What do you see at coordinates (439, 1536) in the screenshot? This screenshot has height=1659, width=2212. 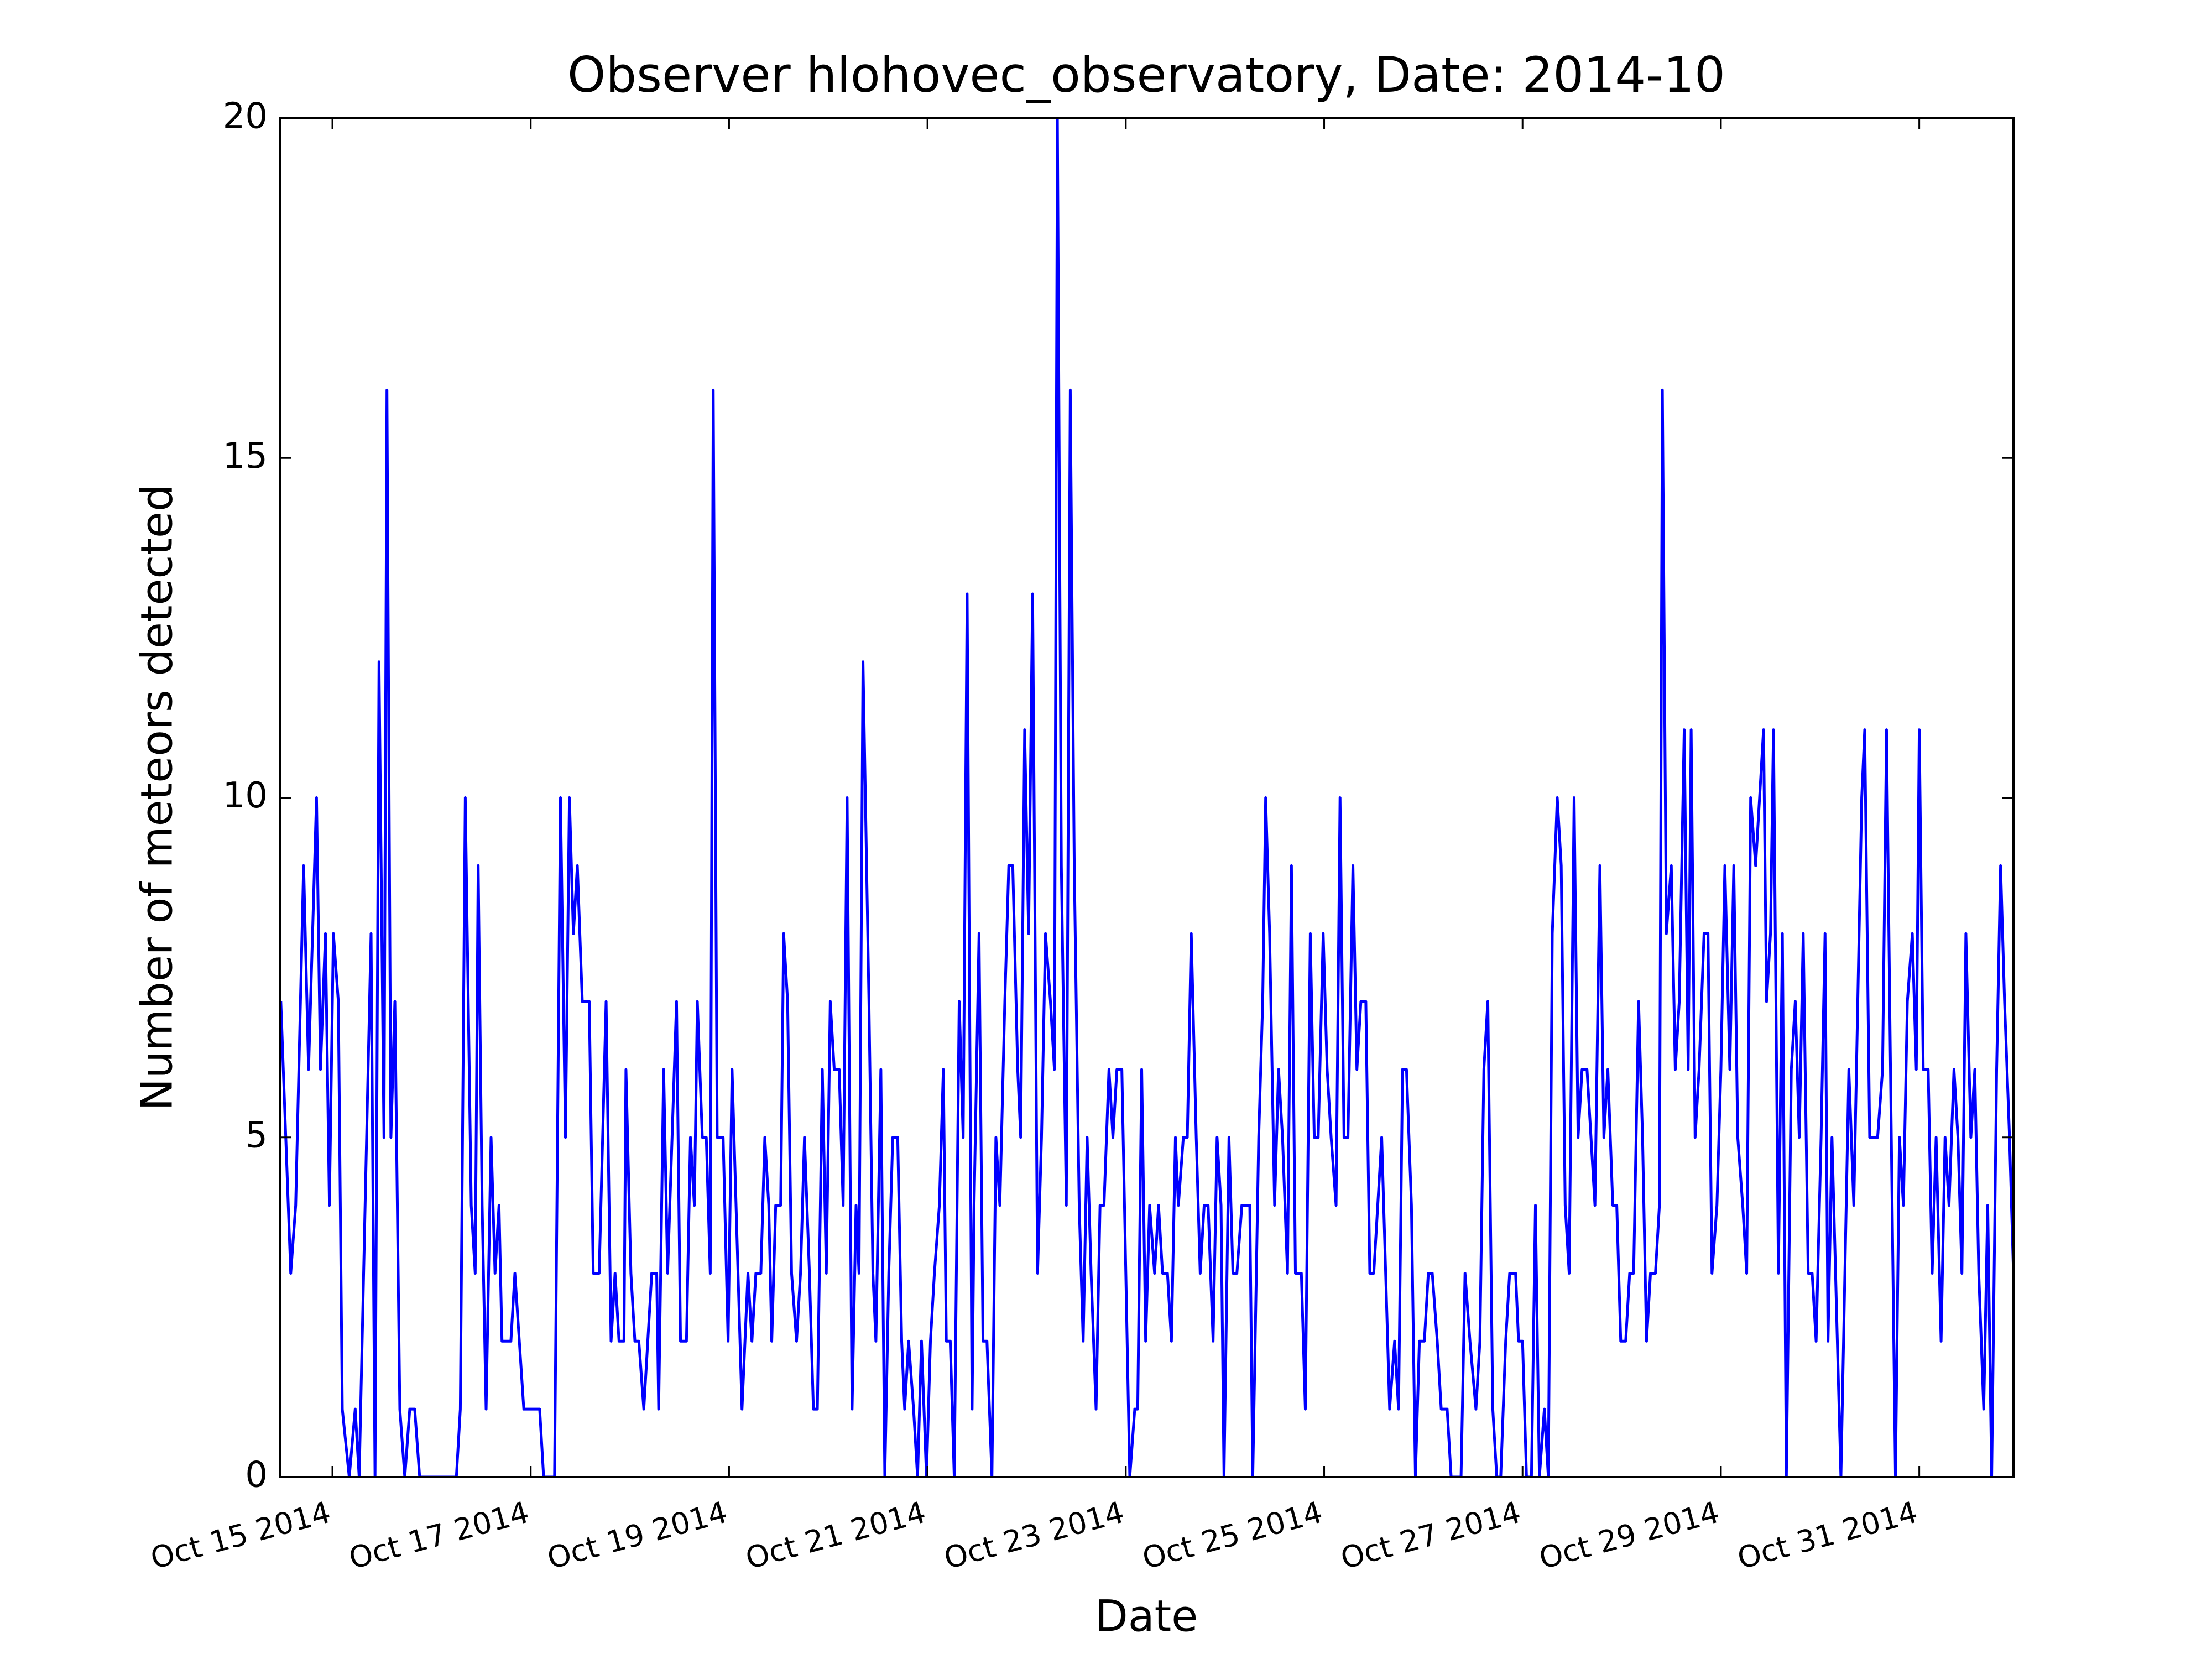 I see `x-tick-label: Oct 17 2014` at bounding box center [439, 1536].